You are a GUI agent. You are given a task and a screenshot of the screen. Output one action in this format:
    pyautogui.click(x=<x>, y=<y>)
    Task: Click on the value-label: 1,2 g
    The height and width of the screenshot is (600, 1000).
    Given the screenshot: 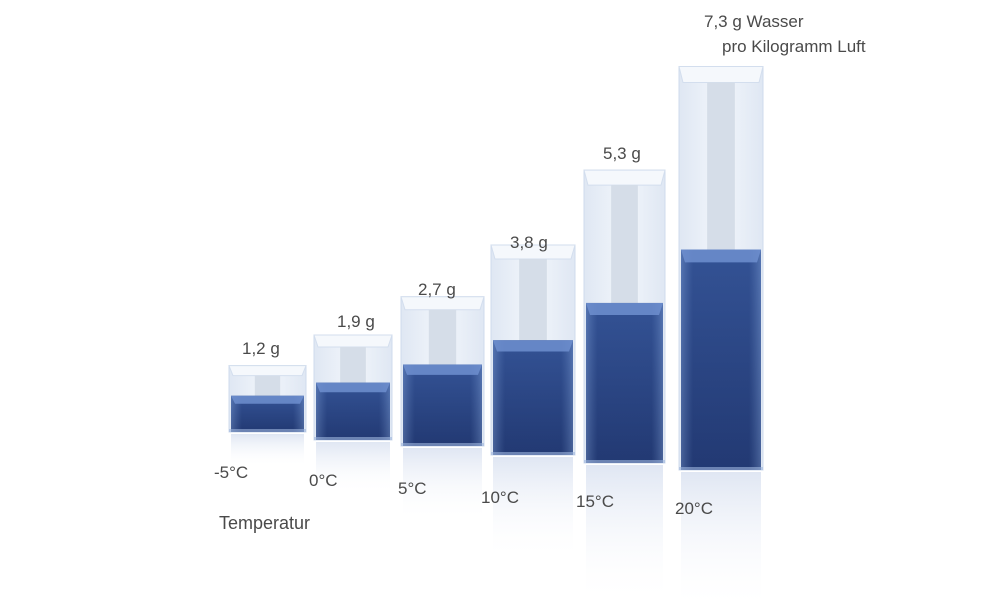 What is the action you would take?
    pyautogui.click(x=261, y=348)
    